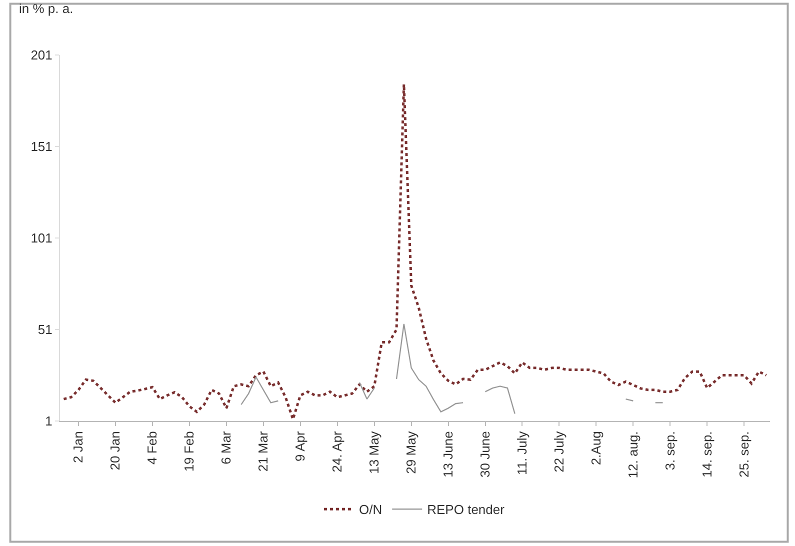 The height and width of the screenshot is (546, 795). What do you see at coordinates (226, 447) in the screenshot?
I see `x-tick-label: 6 Mar` at bounding box center [226, 447].